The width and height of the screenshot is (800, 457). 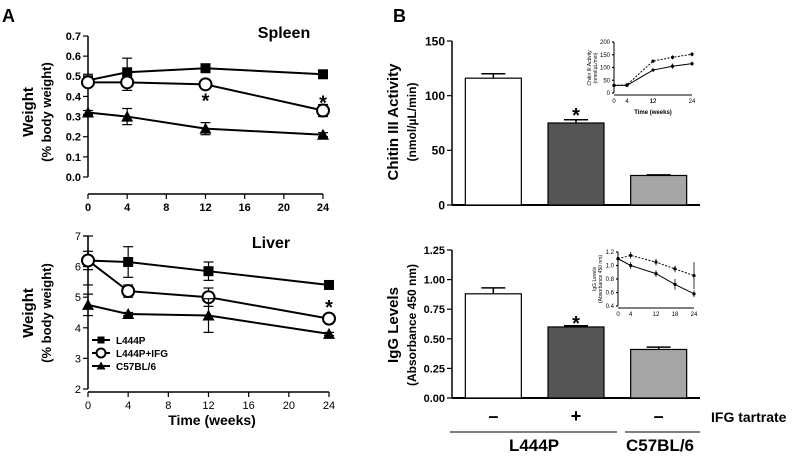 I want to click on liver-x-tick-label: 12, so click(x=208, y=406).